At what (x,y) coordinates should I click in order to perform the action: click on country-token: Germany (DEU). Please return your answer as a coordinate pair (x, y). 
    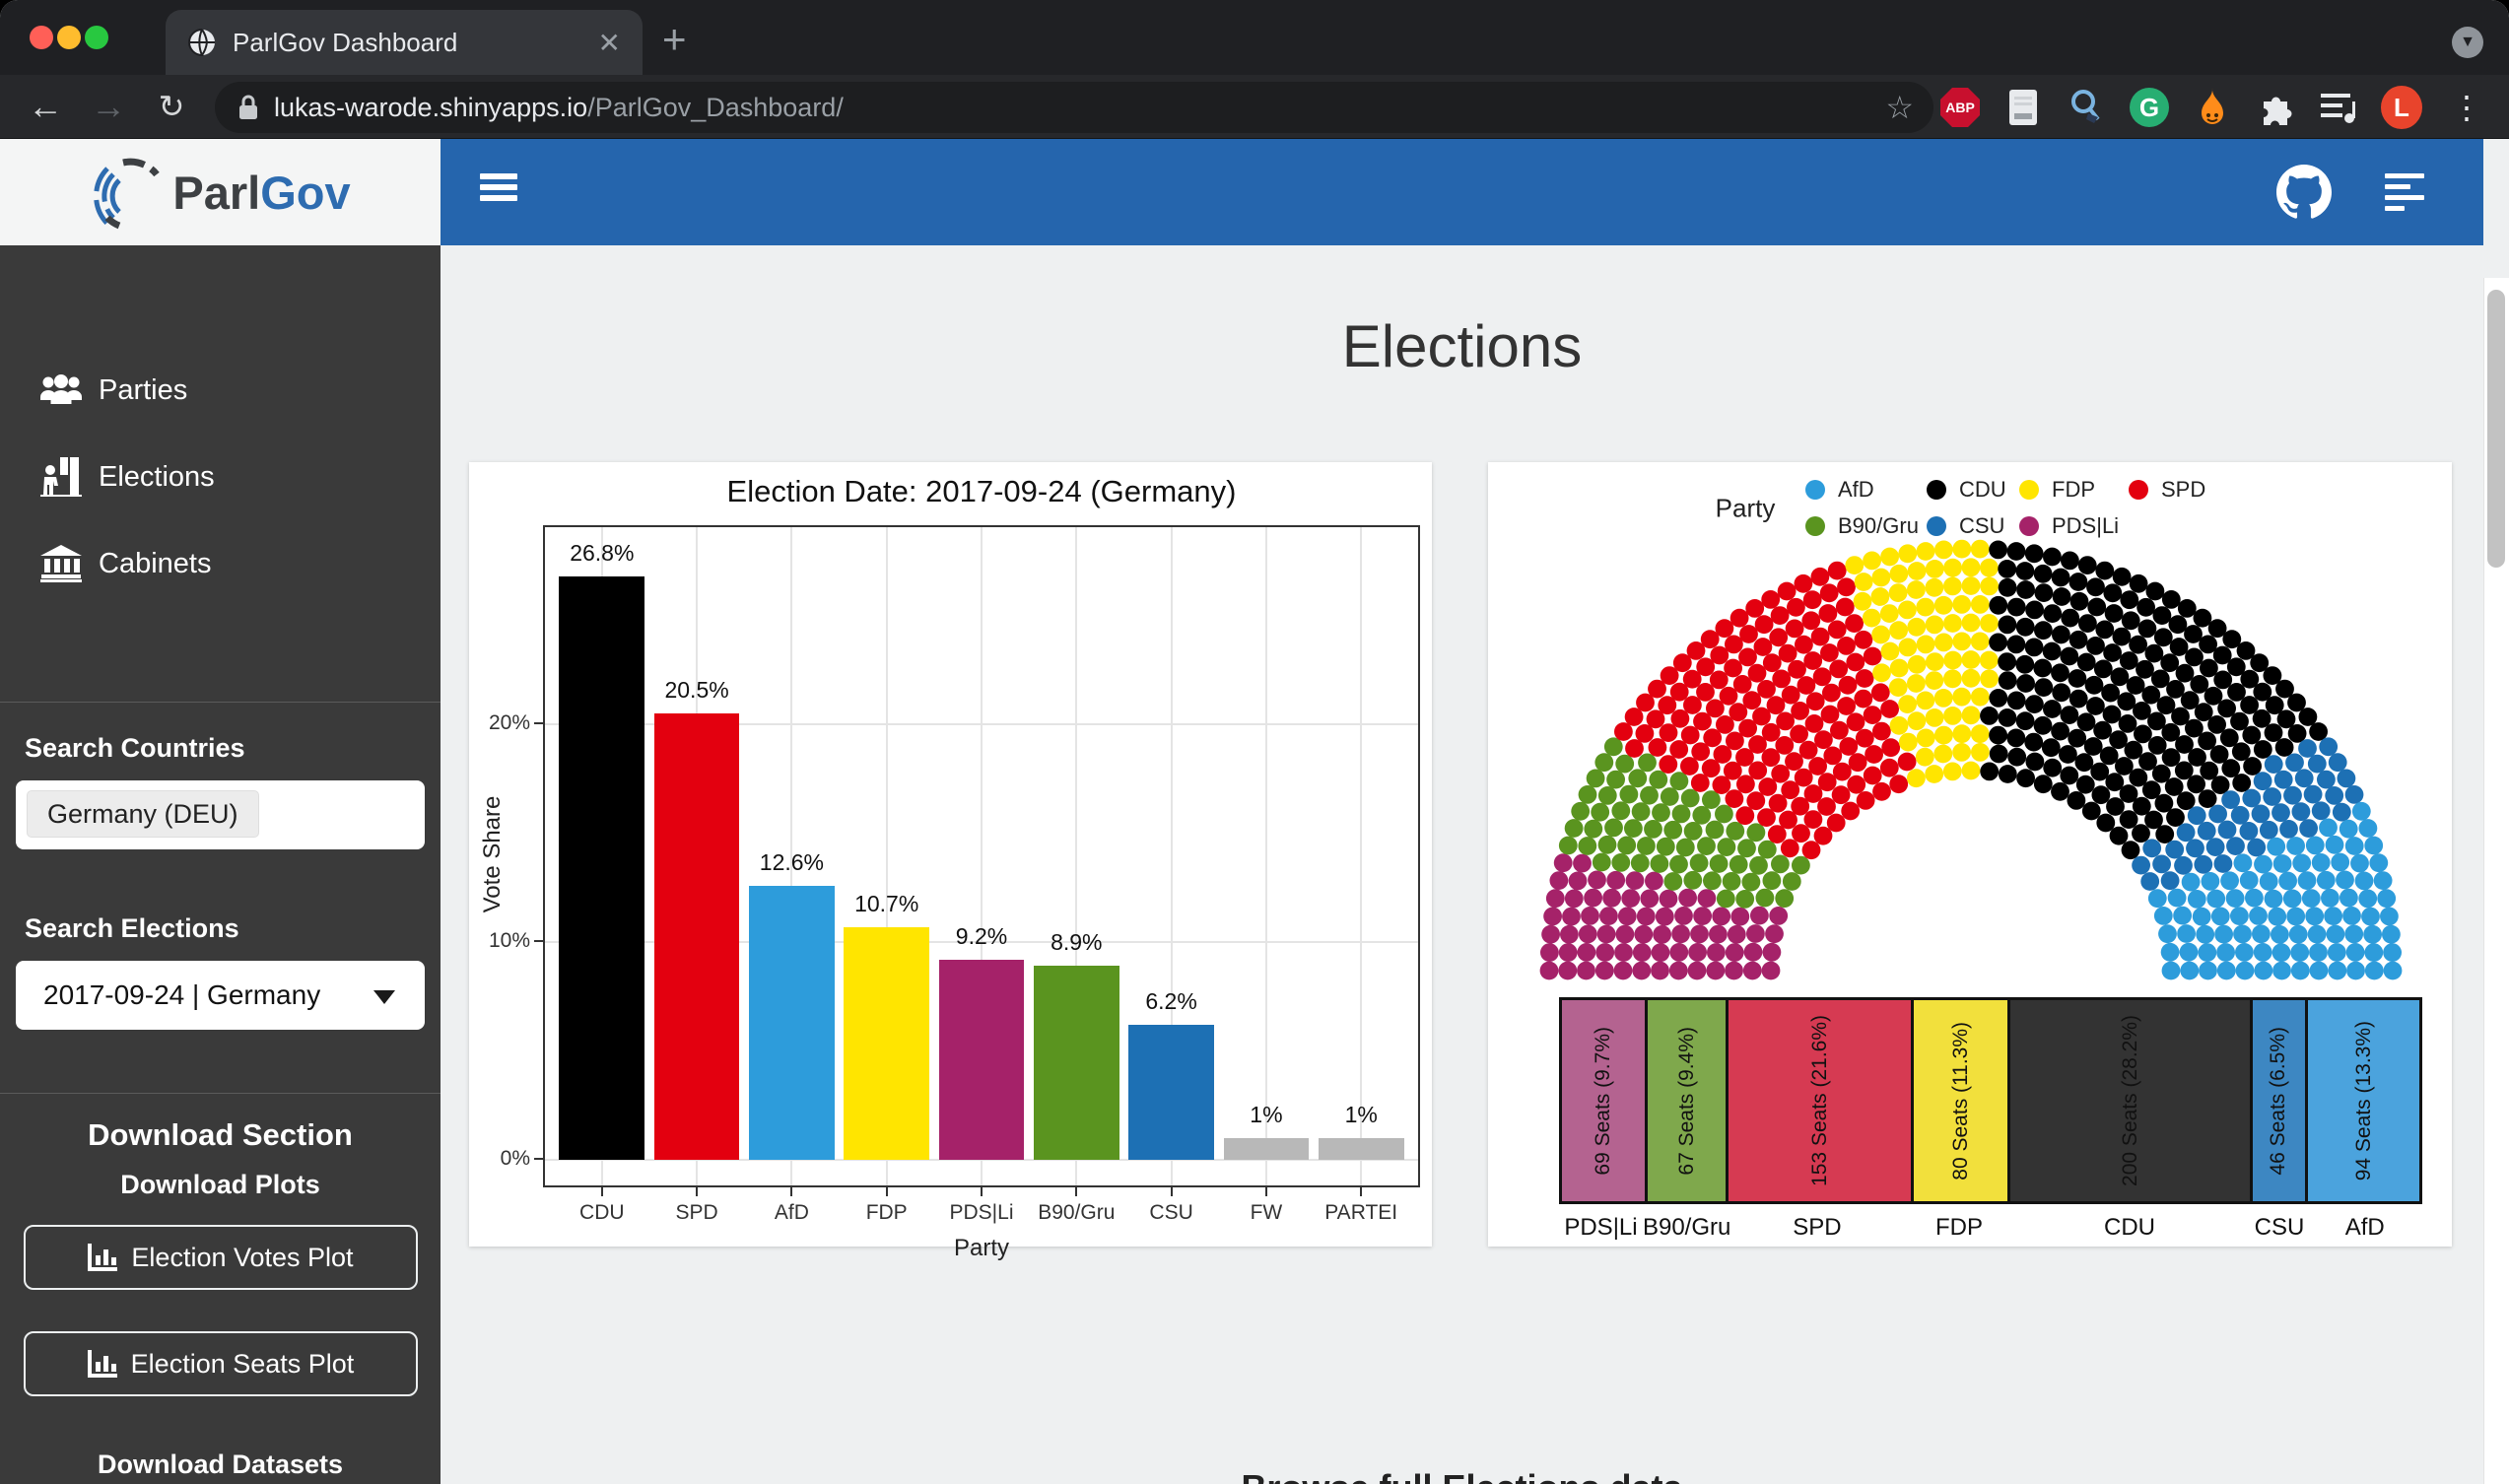
    Looking at the image, I should click on (143, 814).